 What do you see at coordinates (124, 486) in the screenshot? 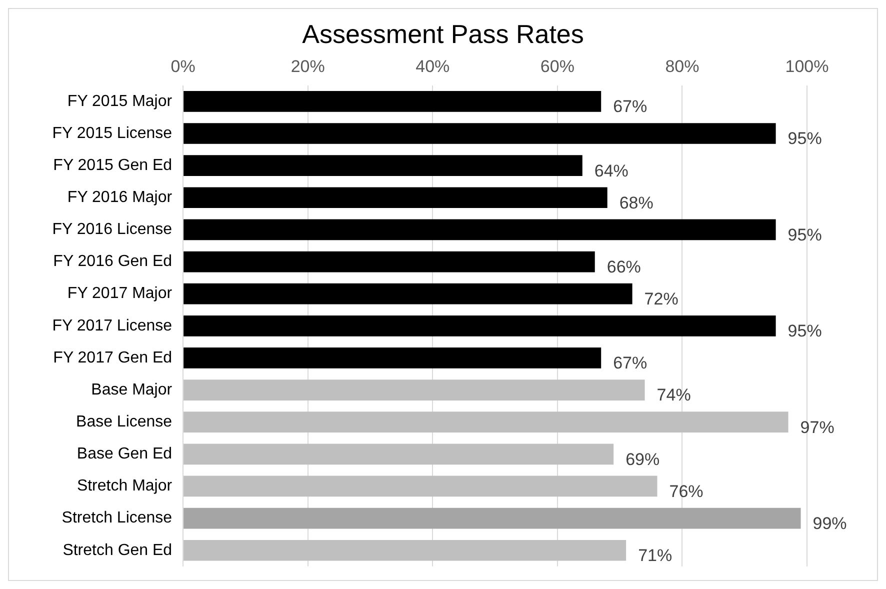
I see `y-tick-label: Stretch Major` at bounding box center [124, 486].